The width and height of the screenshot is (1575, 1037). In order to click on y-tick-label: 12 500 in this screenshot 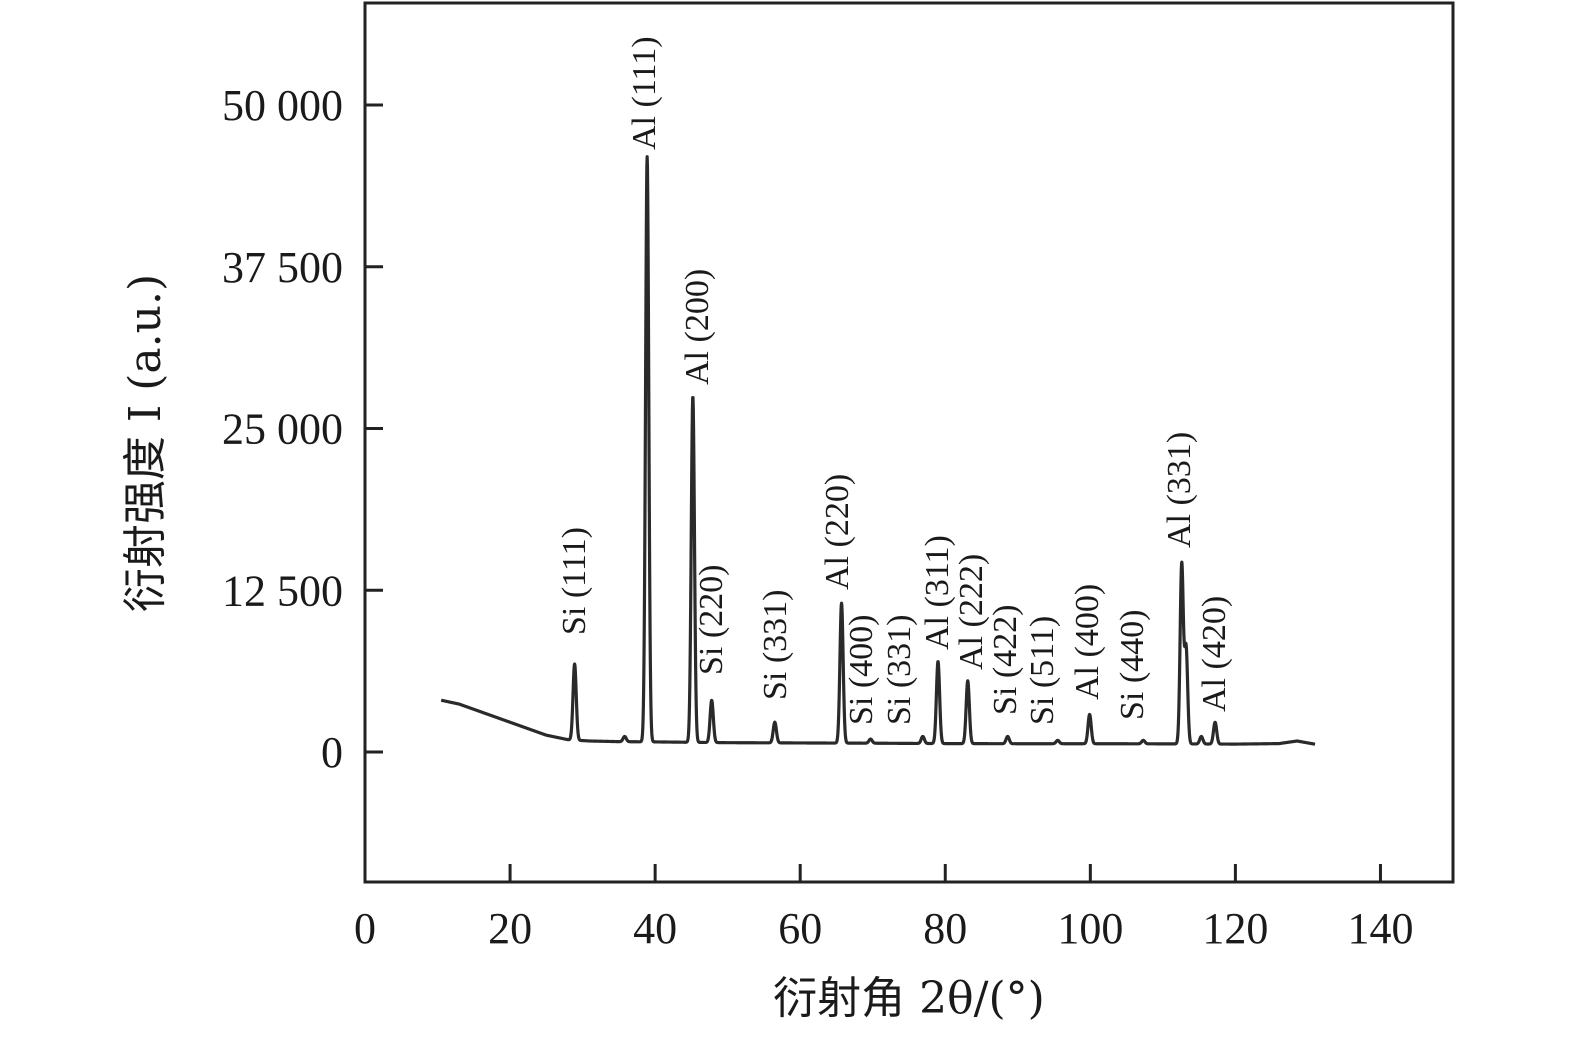, I will do `click(282, 590)`.